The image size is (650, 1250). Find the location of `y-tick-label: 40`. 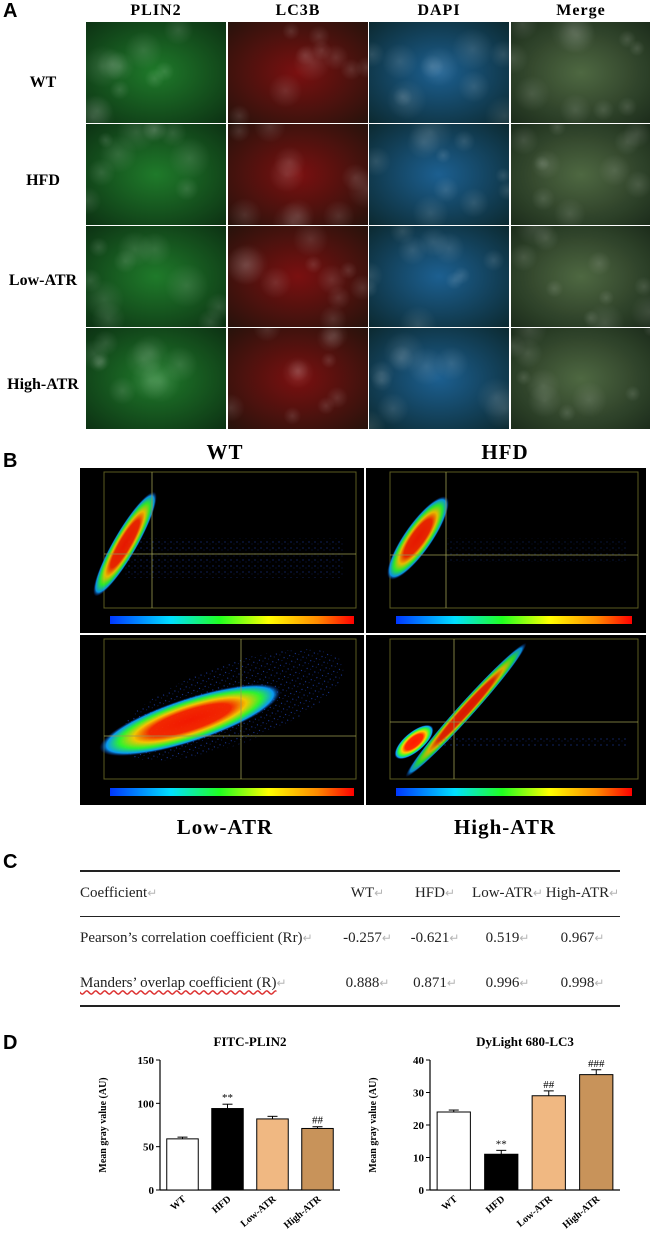

y-tick-label: 40 is located at coordinates (419, 1061).